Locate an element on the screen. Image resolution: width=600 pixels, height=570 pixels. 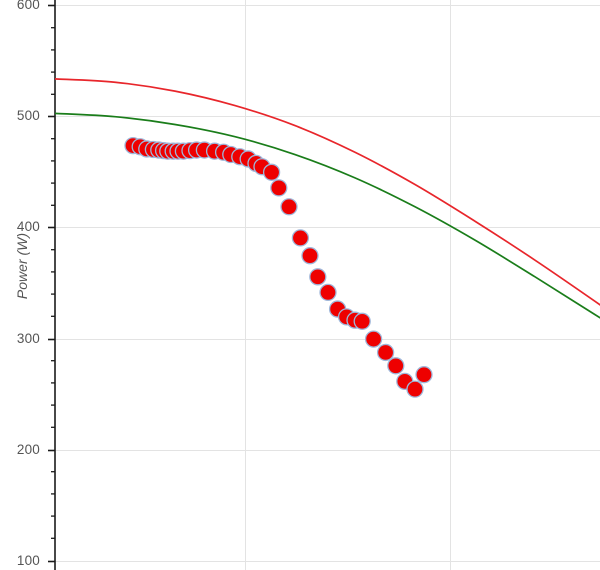
y-tick-label-600: 600 is located at coordinates (28, 6).